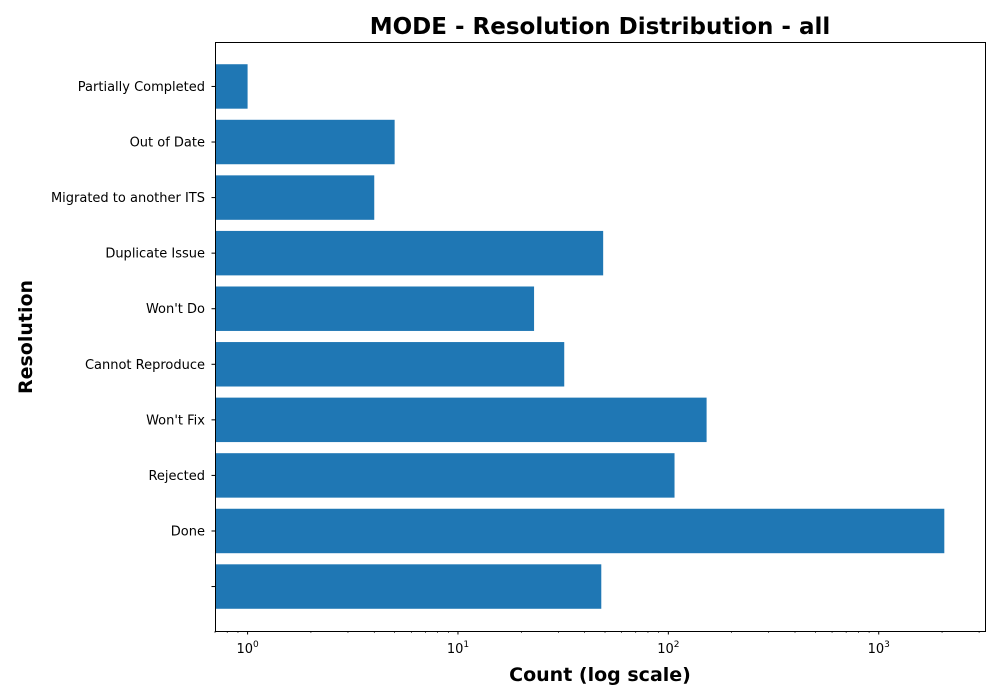 This screenshot has width=1000, height=700. What do you see at coordinates (188, 531) in the screenshot?
I see `y-tick-label-1: Done` at bounding box center [188, 531].